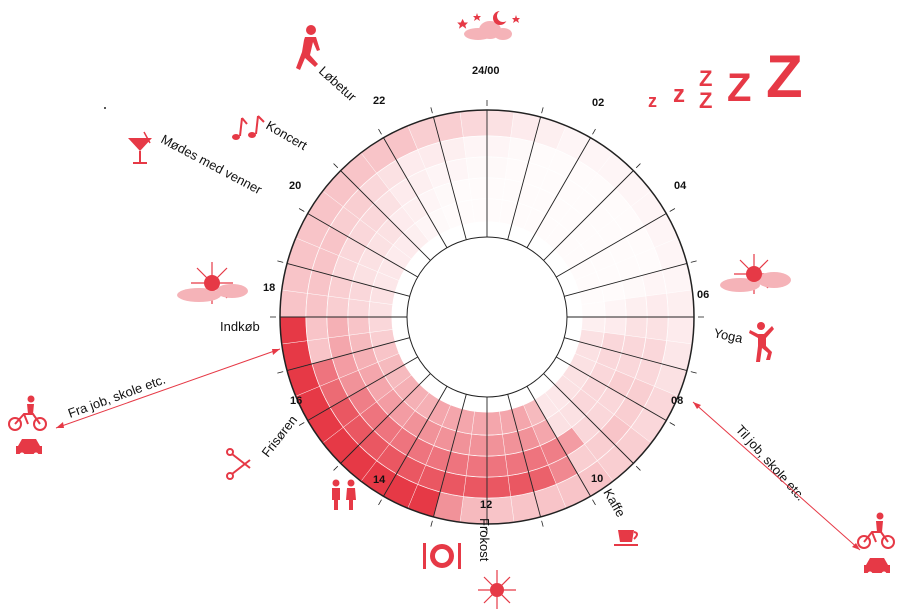 The height and width of the screenshot is (609, 903). I want to click on sun-cloud-icon-morning, so click(755, 274).